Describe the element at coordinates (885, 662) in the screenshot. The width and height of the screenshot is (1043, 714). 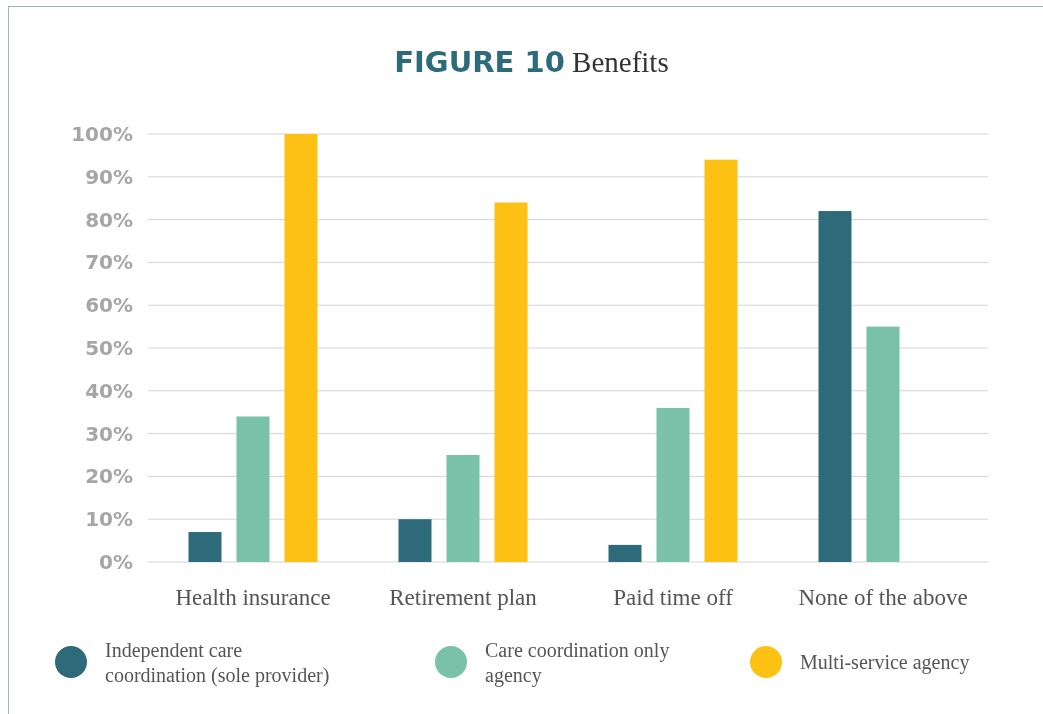
I see `legend-label: Multi-service agency` at that location.